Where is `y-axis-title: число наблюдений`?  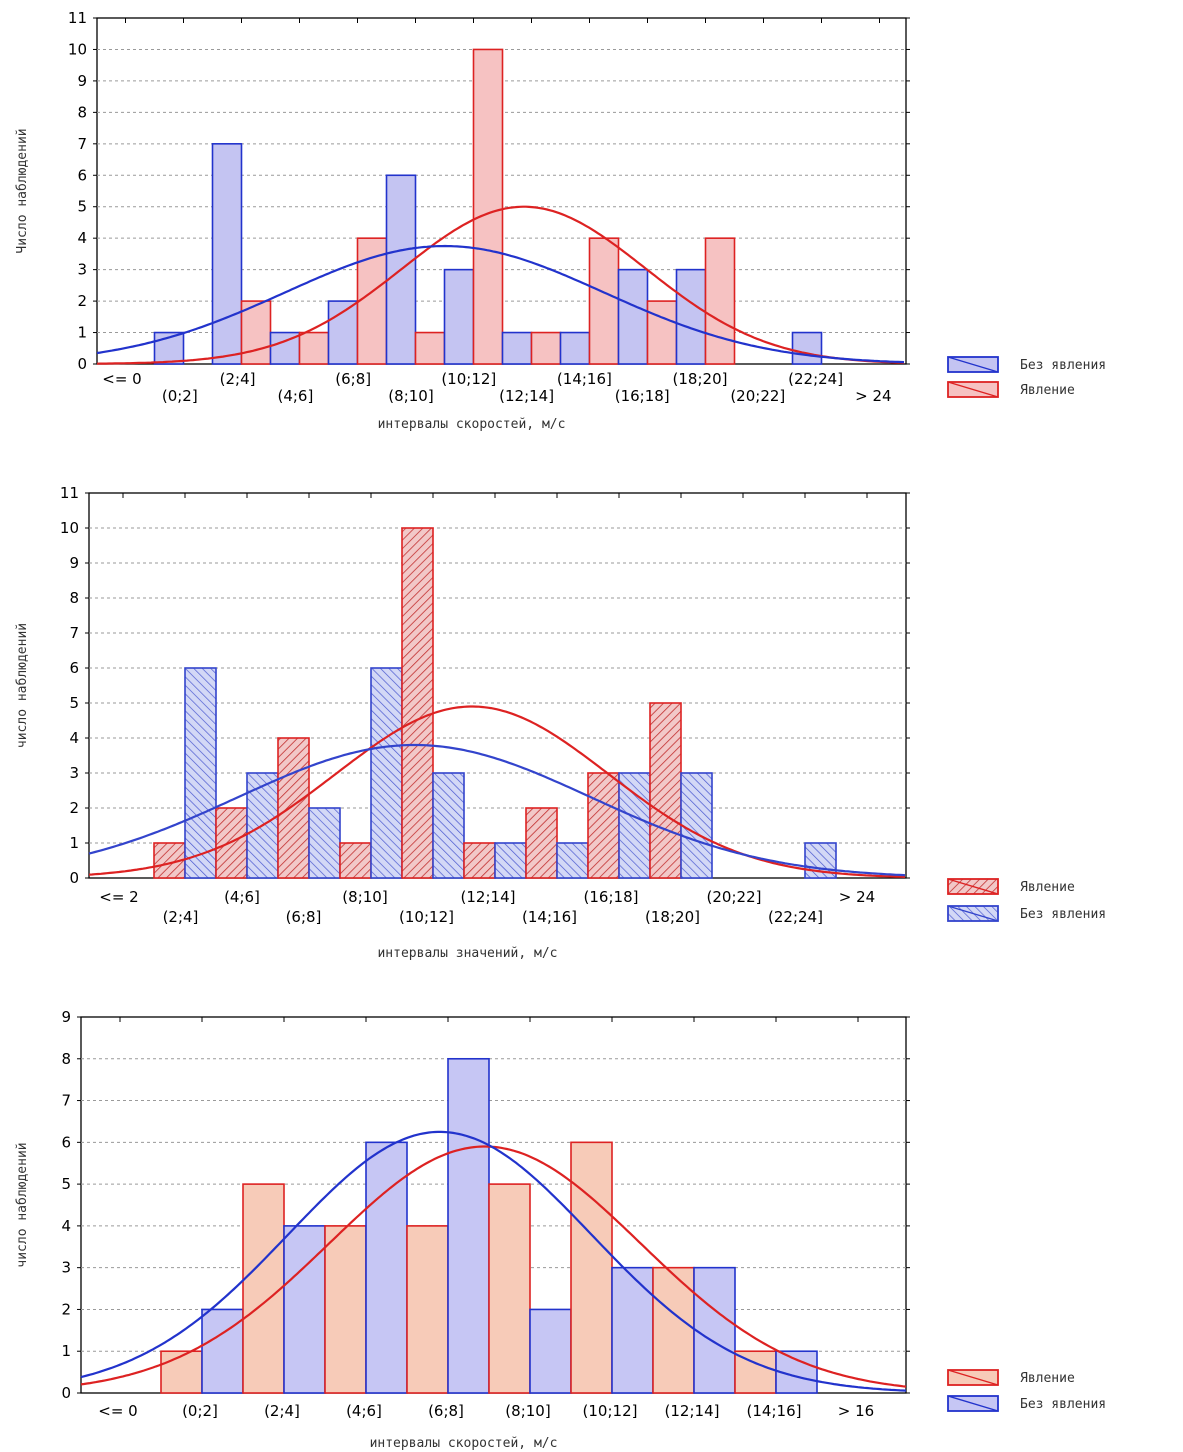
y-axis-title: число наблюдений is located at coordinates (22, 685).